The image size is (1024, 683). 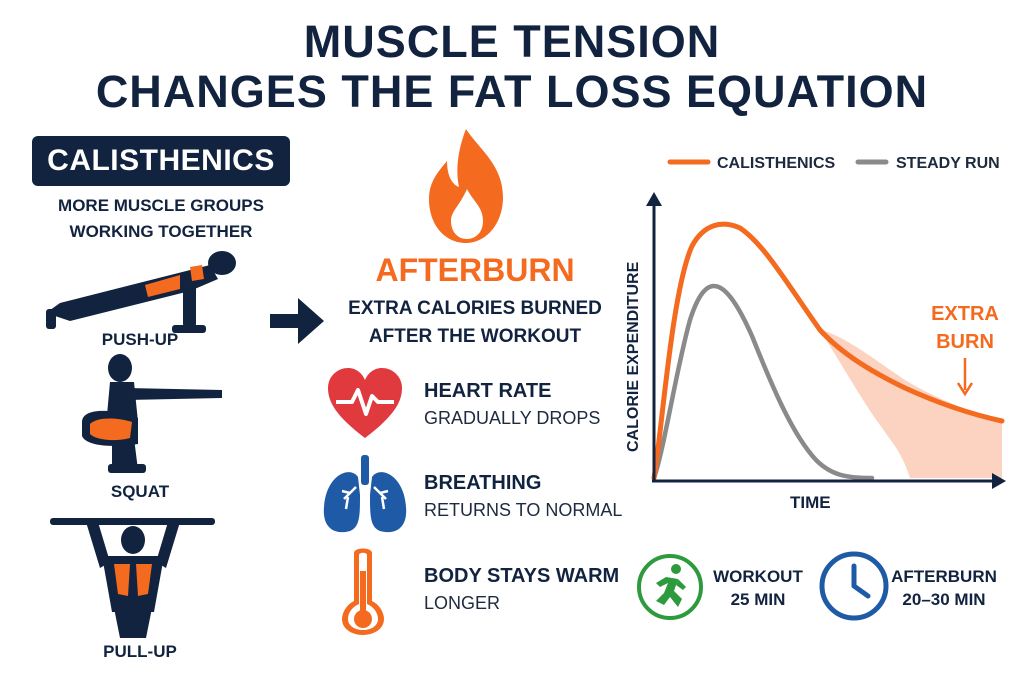 I want to click on calisthenics-badge: CALISTHENICS, so click(x=161, y=161).